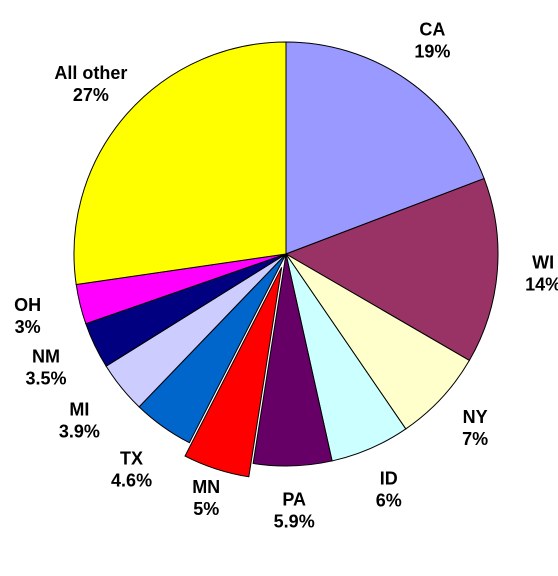 The image size is (558, 576). What do you see at coordinates (432, 29) in the screenshot?
I see `slice-name: CA` at bounding box center [432, 29].